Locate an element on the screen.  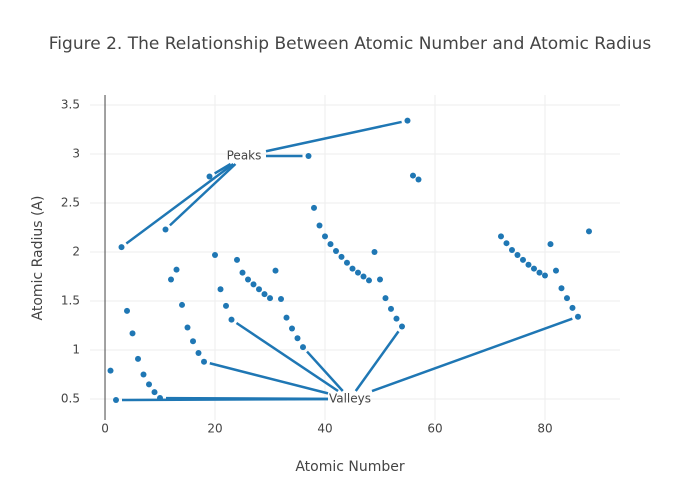
x-tick-label: 60 is located at coordinates (434, 429).